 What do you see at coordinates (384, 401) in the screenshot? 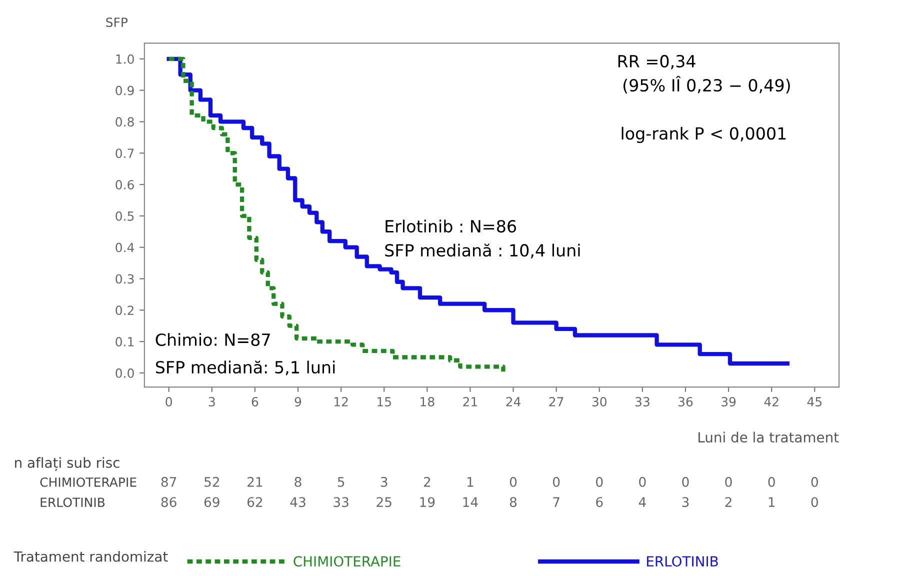
I see `x-tick-label: 15` at bounding box center [384, 401].